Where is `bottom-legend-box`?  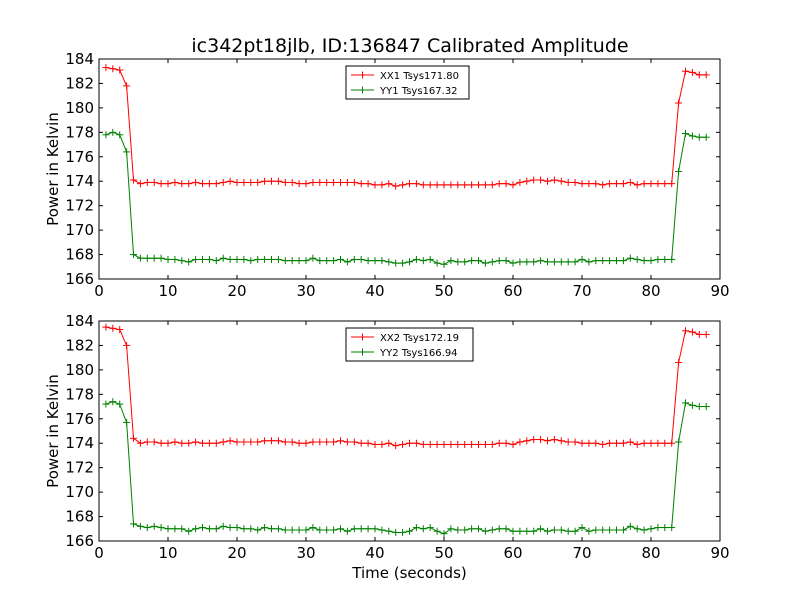 bottom-legend-box is located at coordinates (409, 344).